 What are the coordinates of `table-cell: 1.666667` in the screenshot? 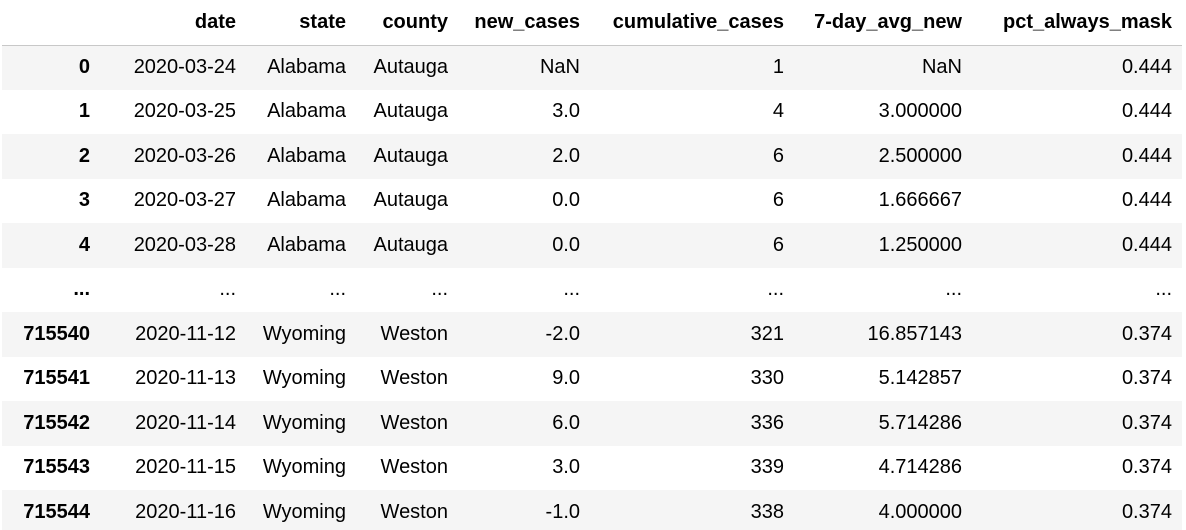 It's located at (920, 200).